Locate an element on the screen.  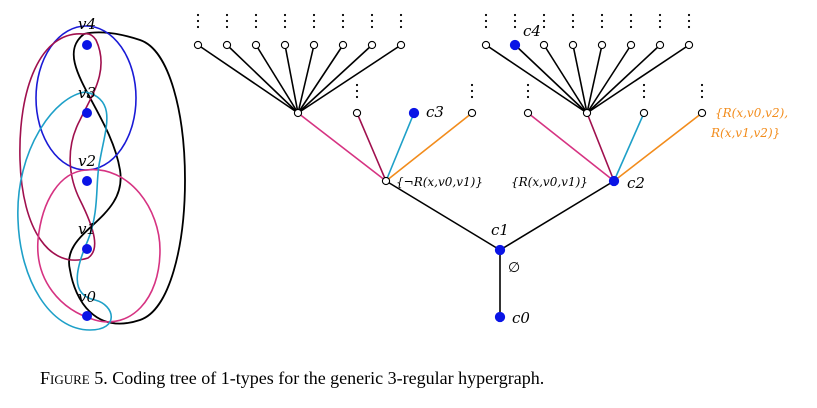
vertex-label-v4: v4 is located at coordinates (87, 24).